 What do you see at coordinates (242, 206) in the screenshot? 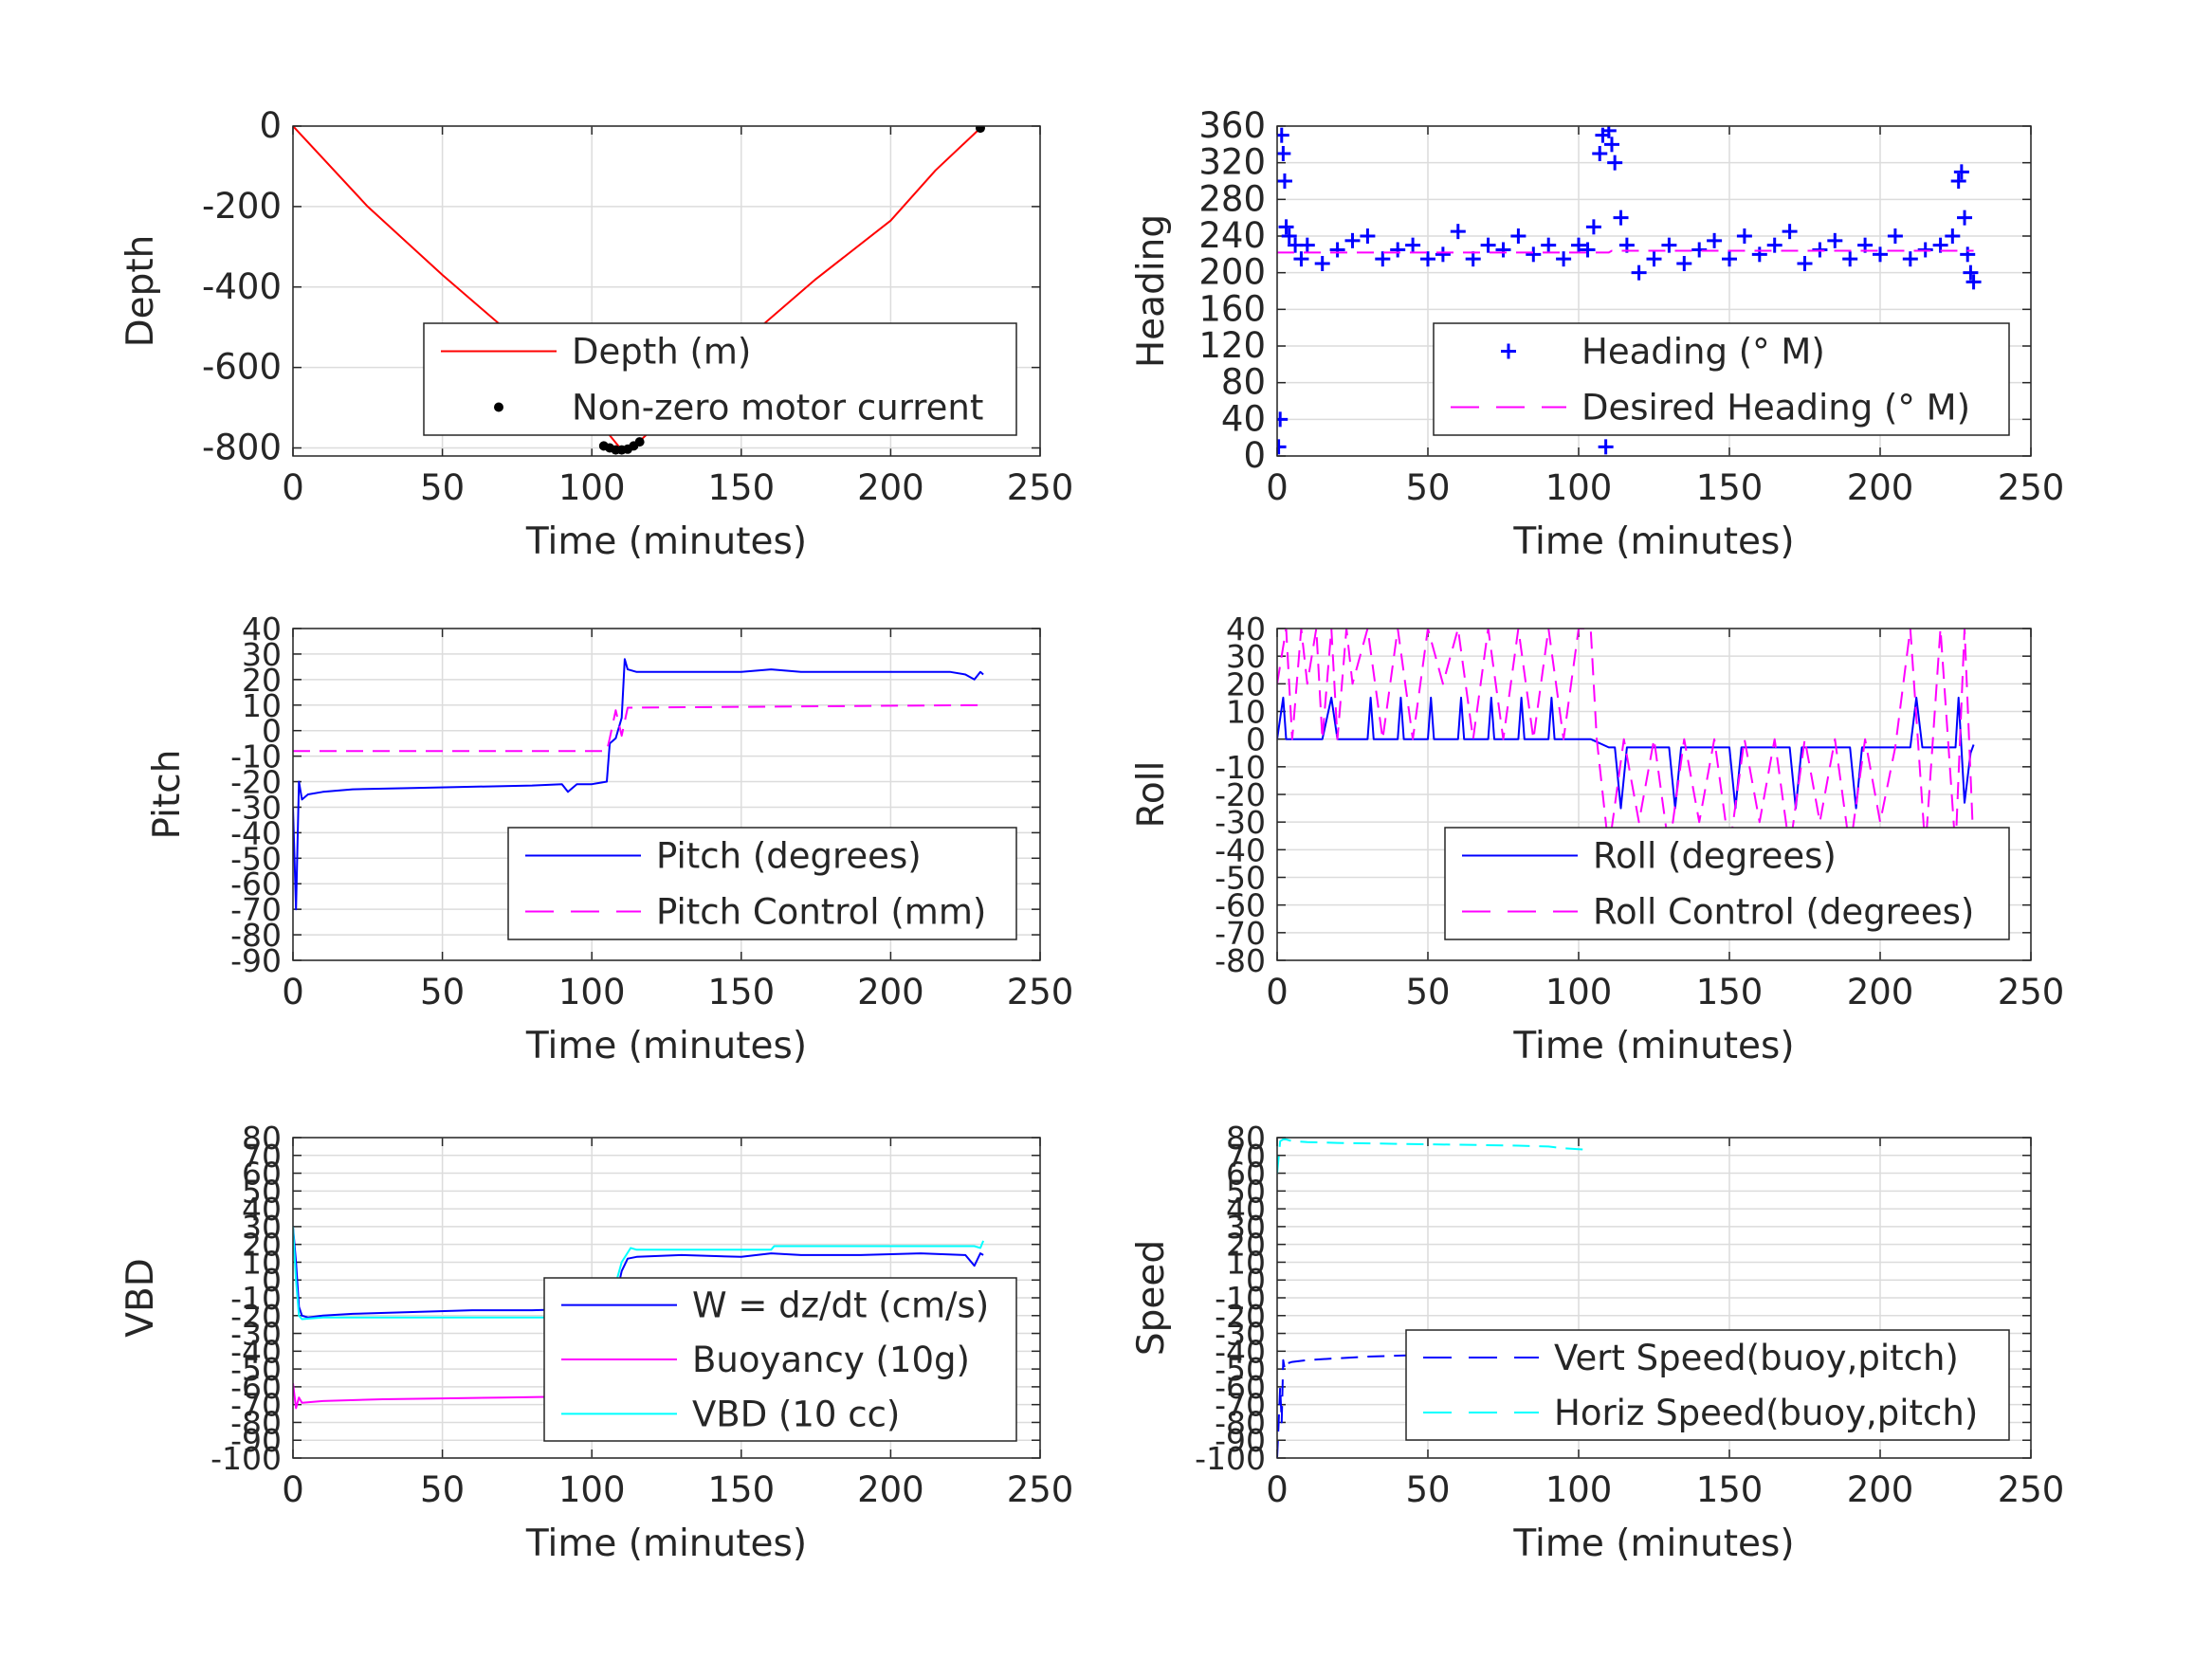
I see `y-tick-label: -200` at bounding box center [242, 206].